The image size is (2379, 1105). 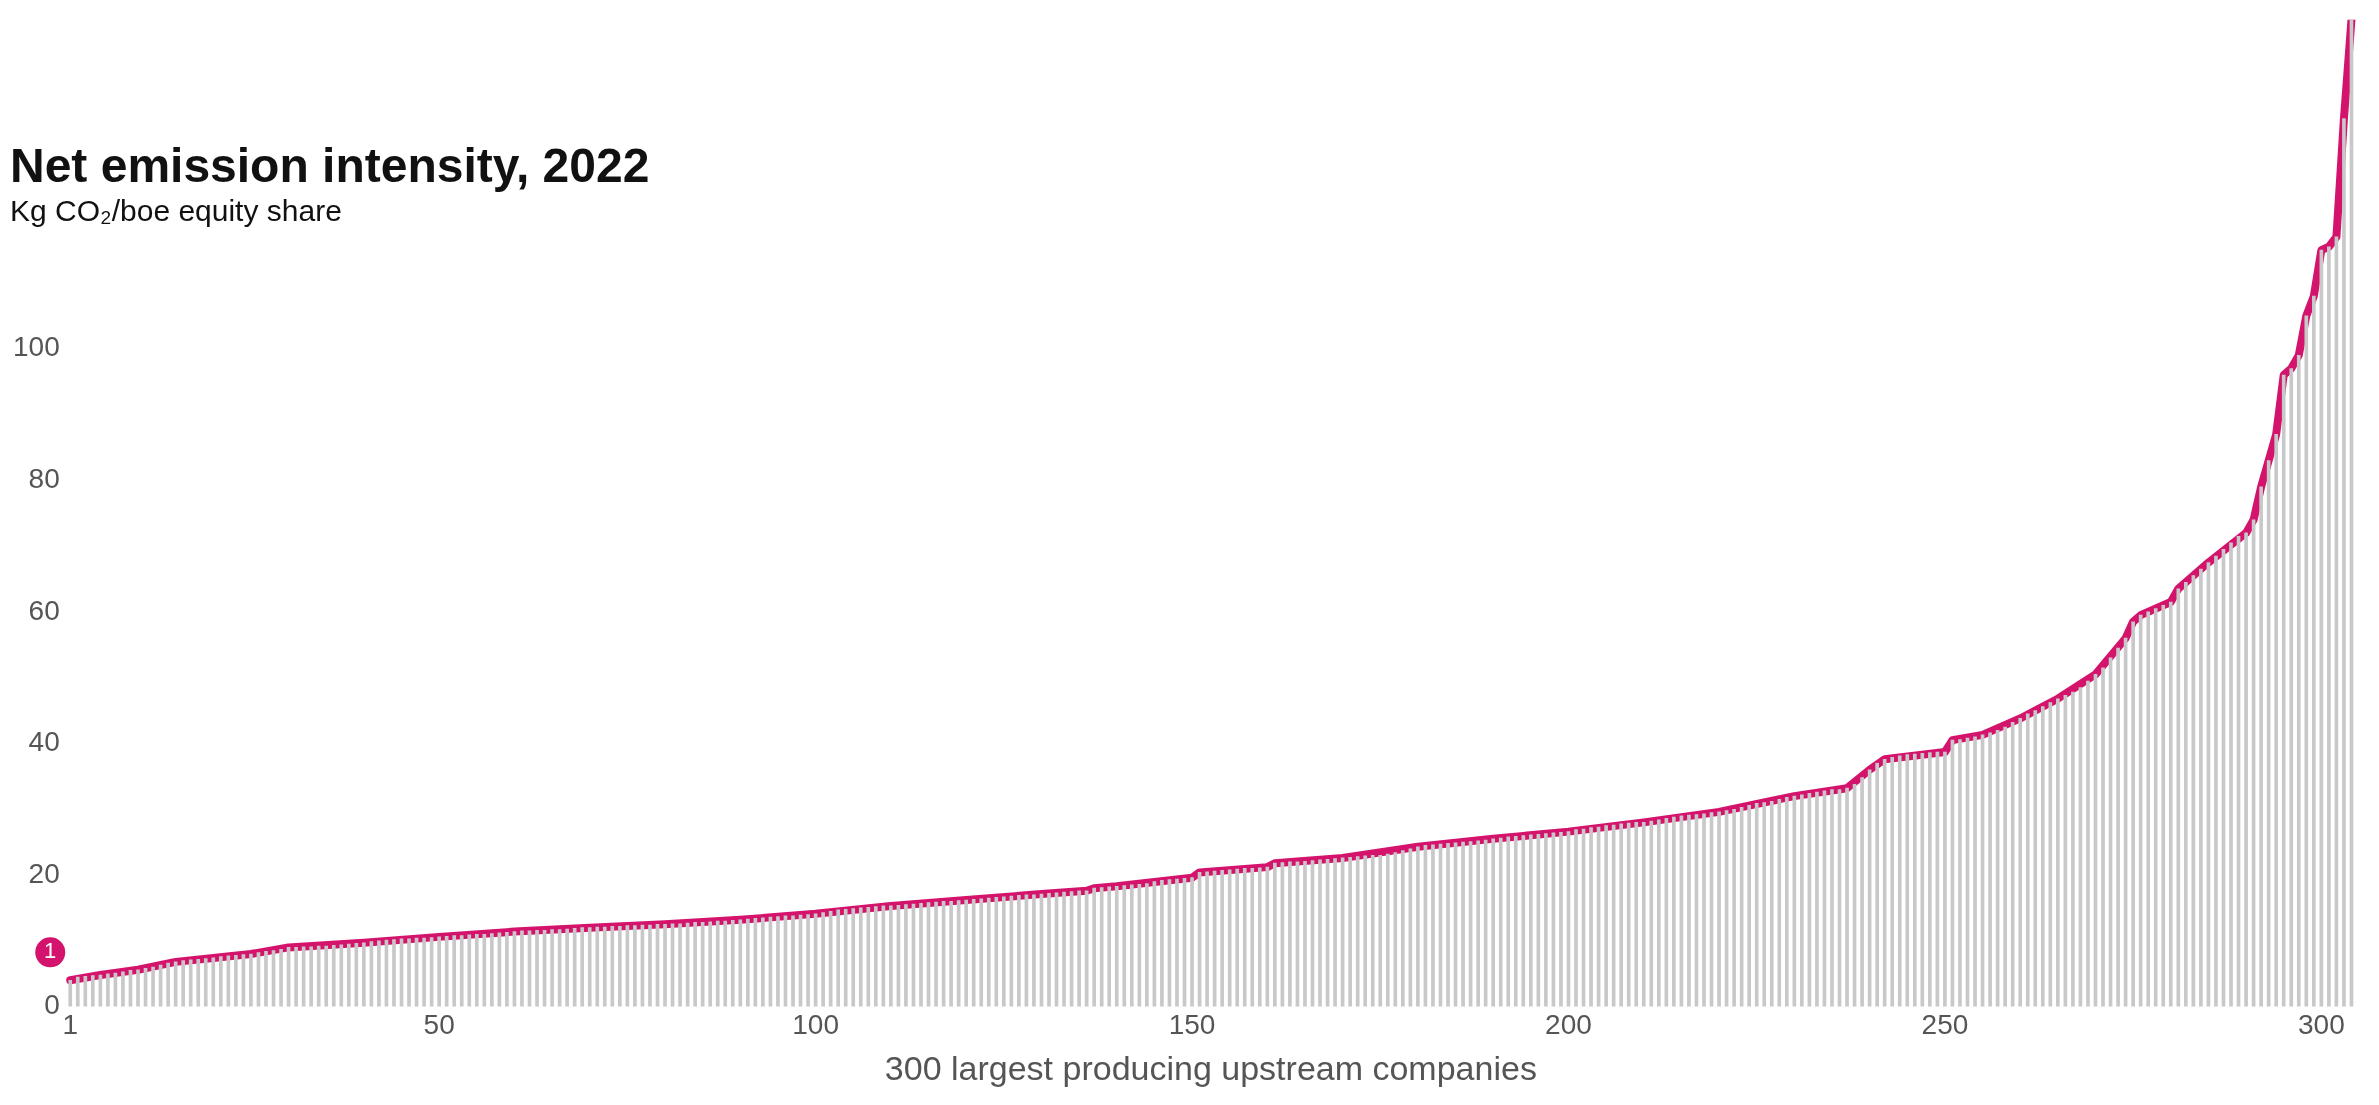 What do you see at coordinates (52, 1005) in the screenshot?
I see `y-tick-label: 0` at bounding box center [52, 1005].